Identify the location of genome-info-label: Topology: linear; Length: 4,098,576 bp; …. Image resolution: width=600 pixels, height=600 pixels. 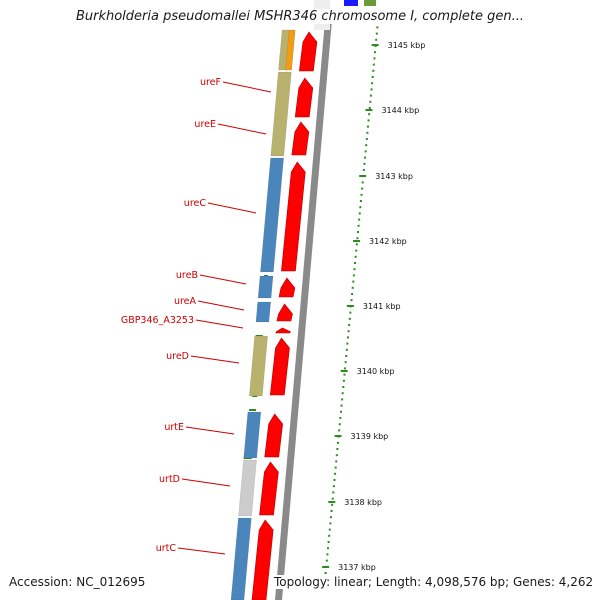
(433, 582).